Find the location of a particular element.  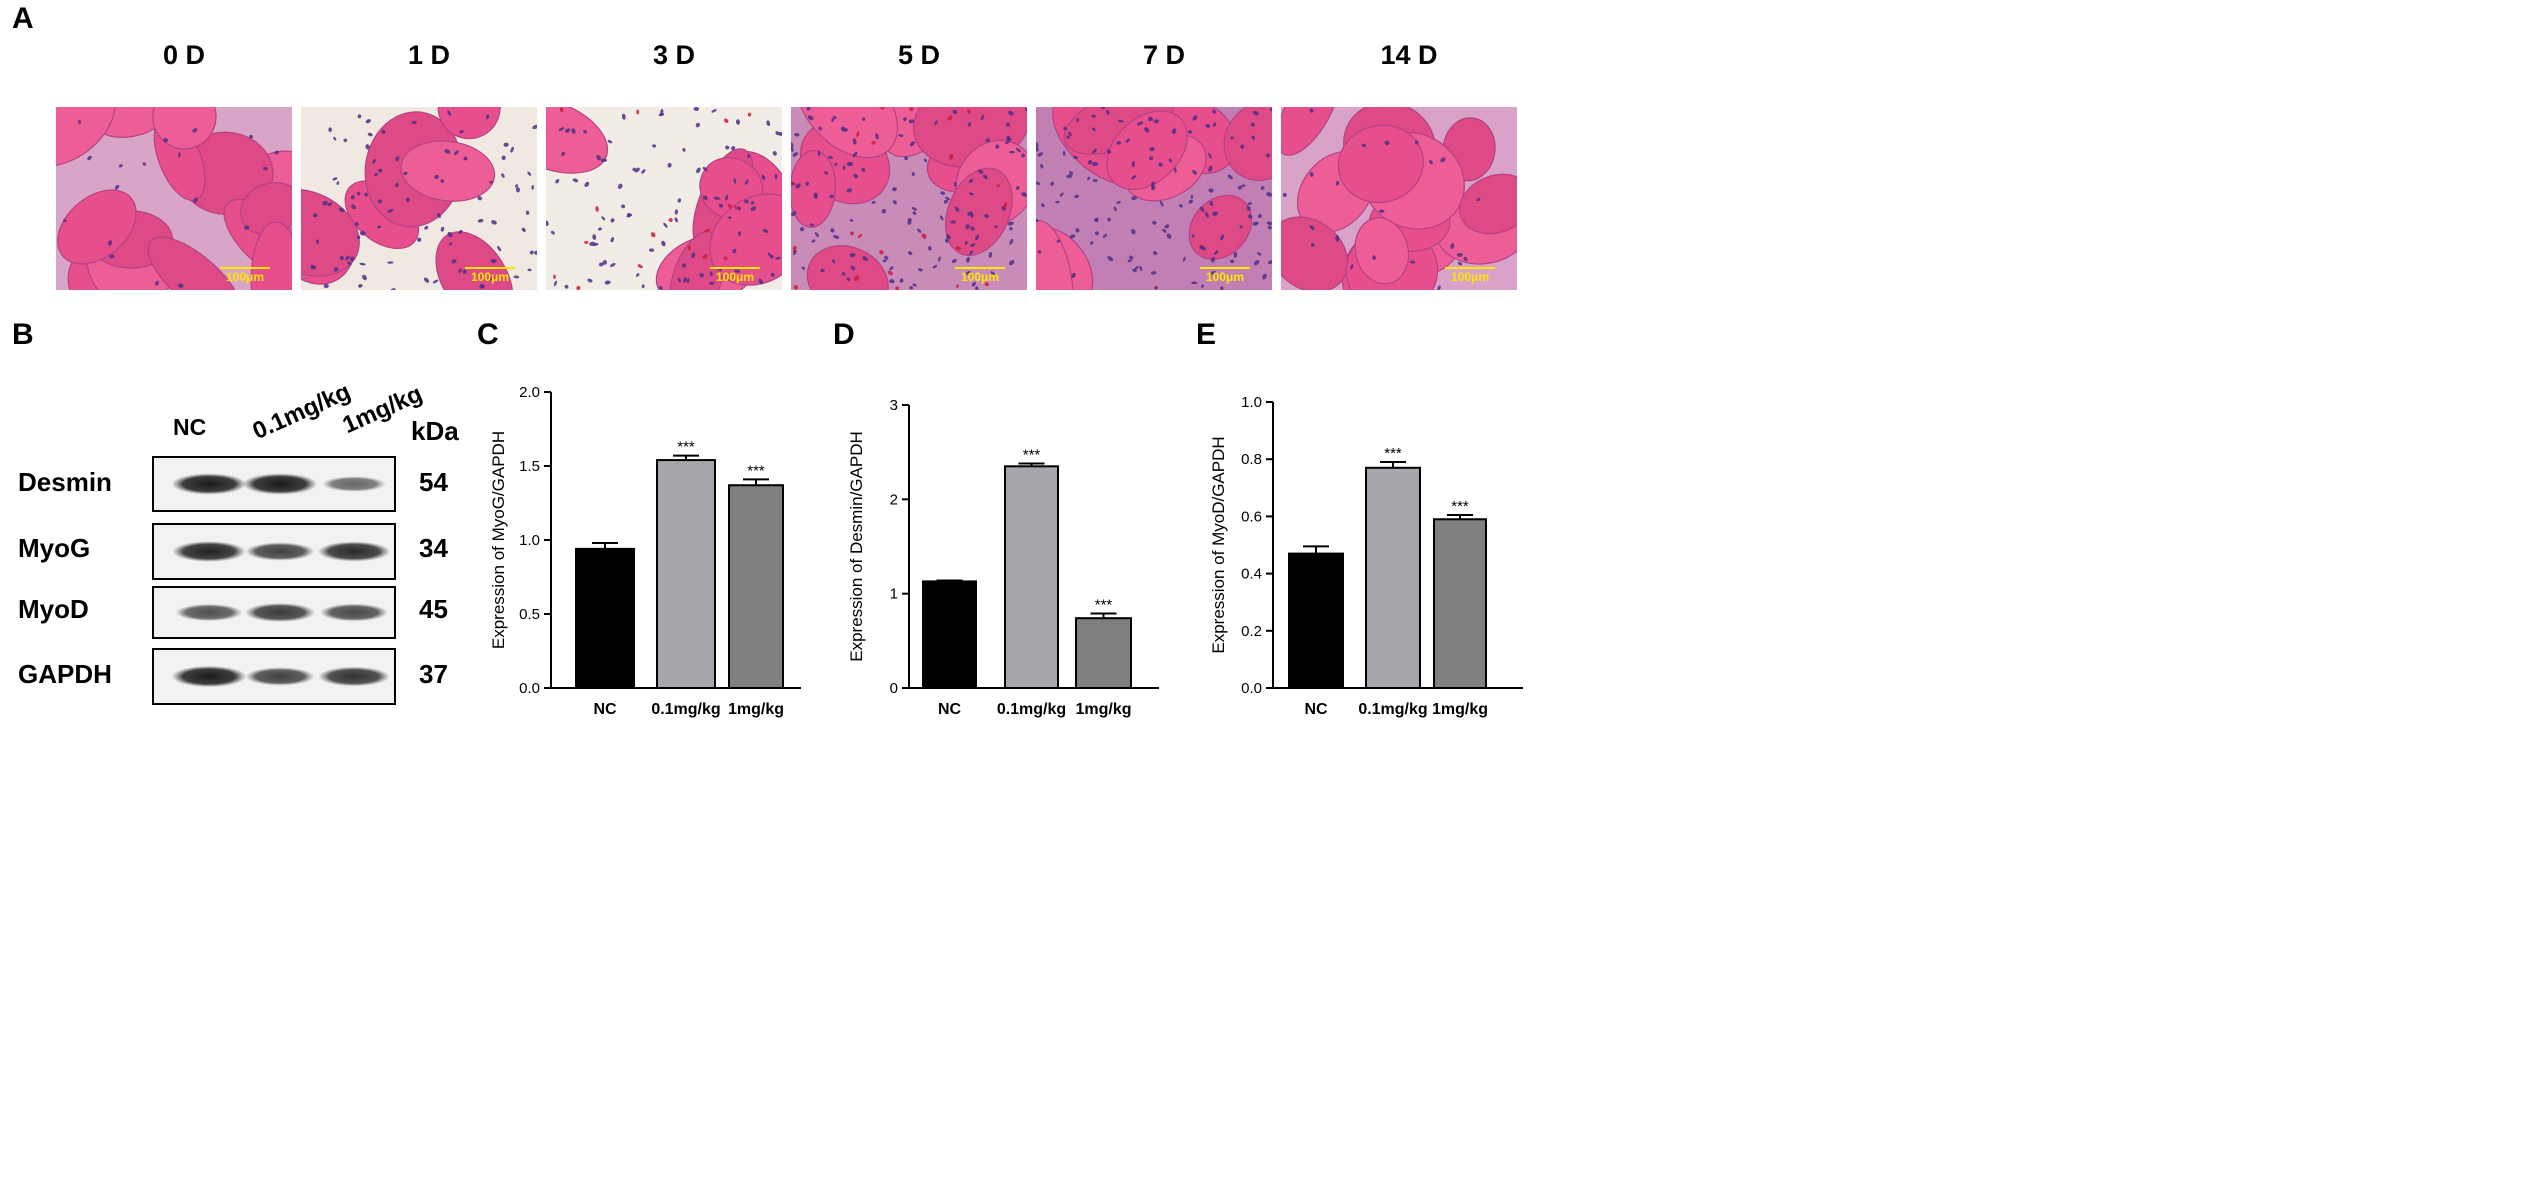

panel-a-letter: A is located at coordinates (23, 18).